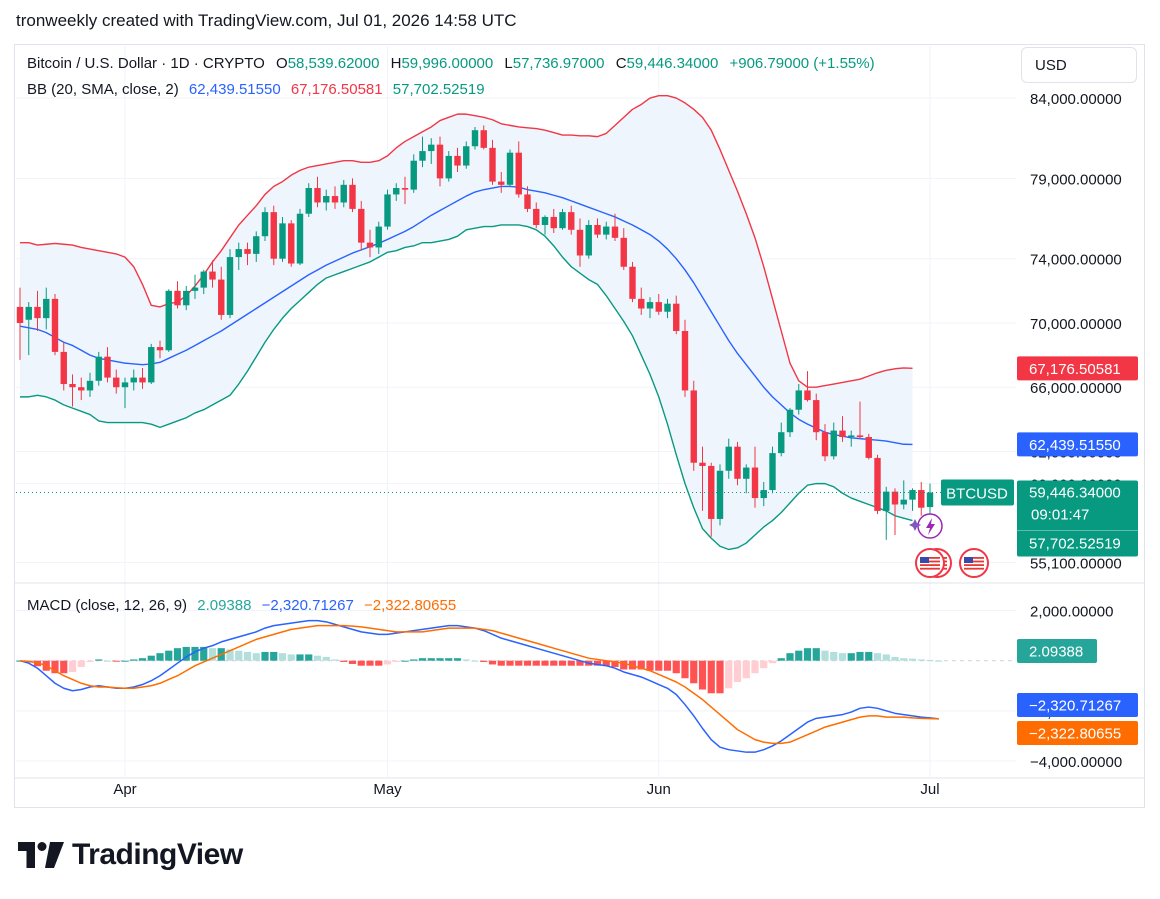 The width and height of the screenshot is (1160, 899). What do you see at coordinates (930, 526) in the screenshot?
I see `lightning-event-icon` at bounding box center [930, 526].